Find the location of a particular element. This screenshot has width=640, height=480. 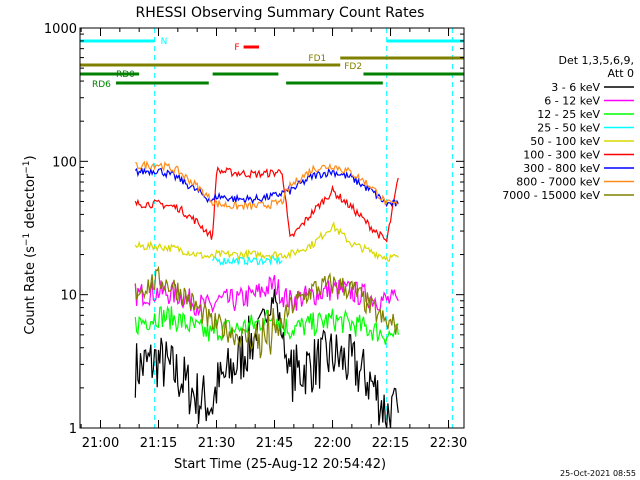

y-label-end: ) is located at coordinates (30, 157).